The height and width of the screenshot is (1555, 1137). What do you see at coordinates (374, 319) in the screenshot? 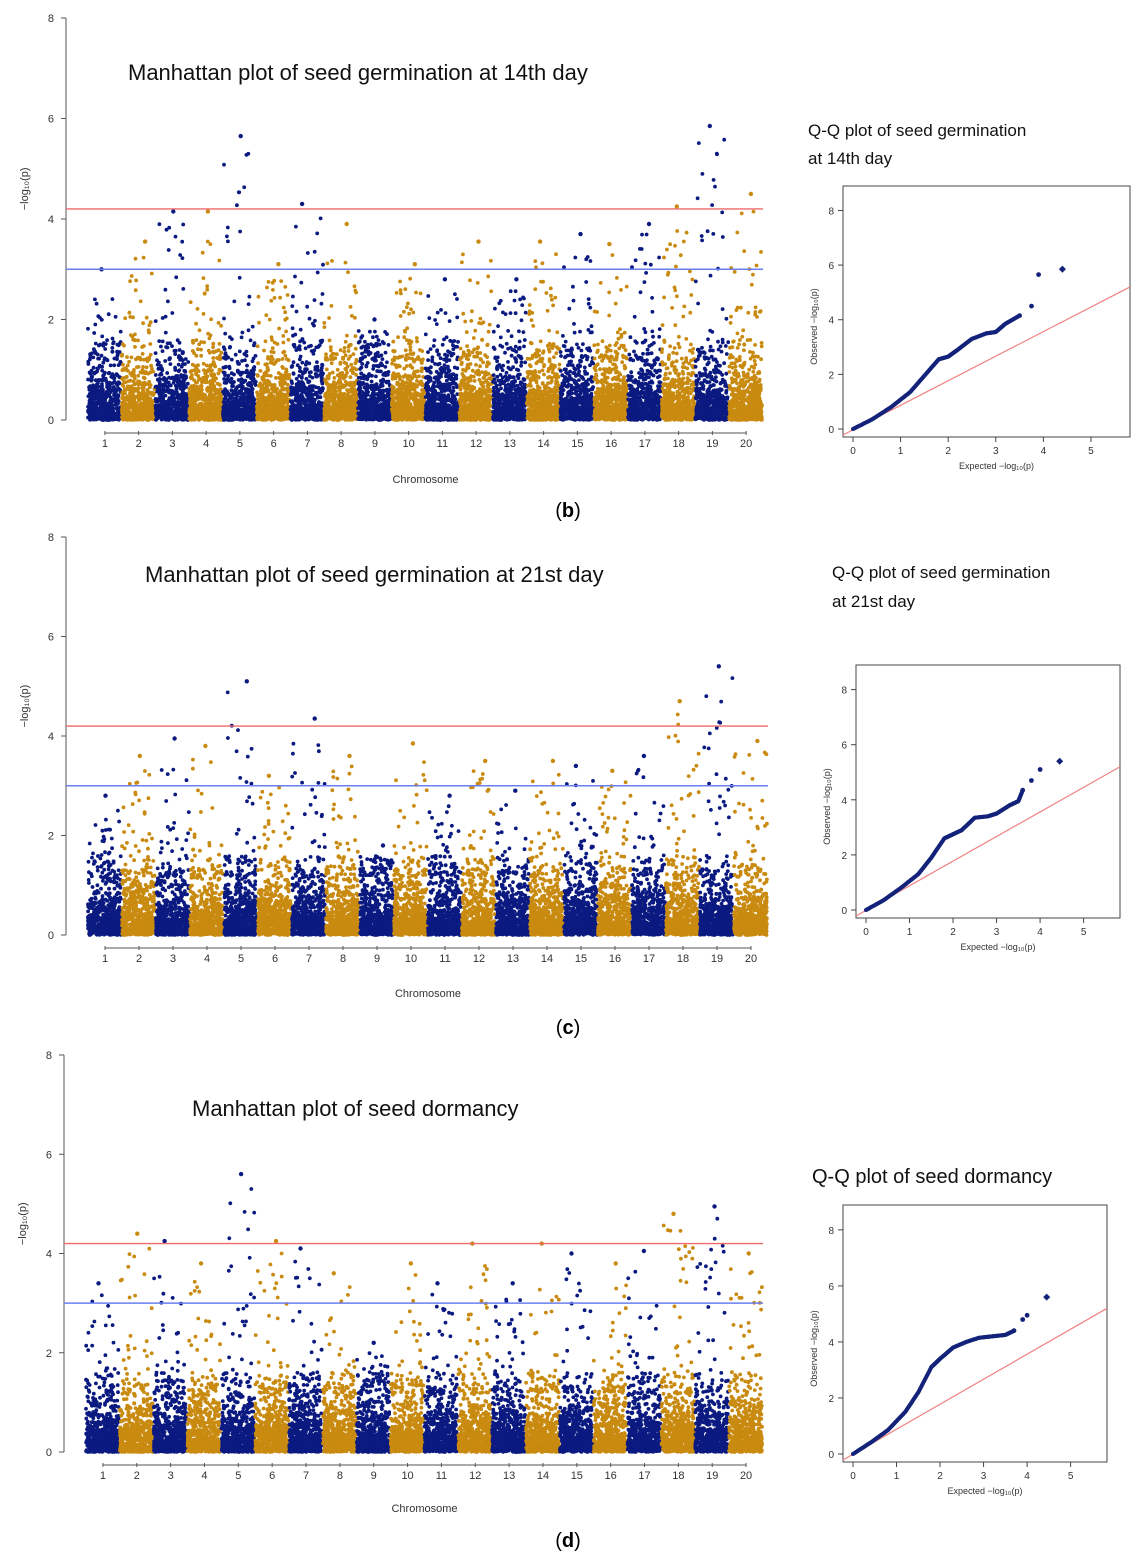
I see `chromosome-peak-point` at bounding box center [374, 319].